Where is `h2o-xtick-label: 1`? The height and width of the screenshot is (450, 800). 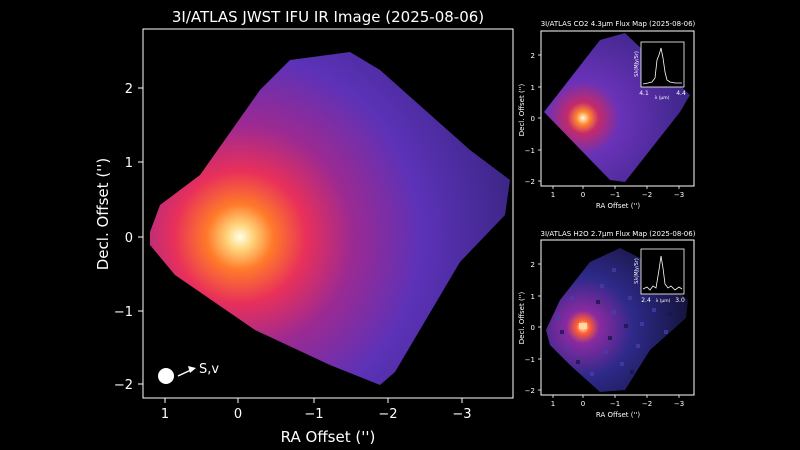
h2o-xtick-label: 1 is located at coordinates (553, 404).